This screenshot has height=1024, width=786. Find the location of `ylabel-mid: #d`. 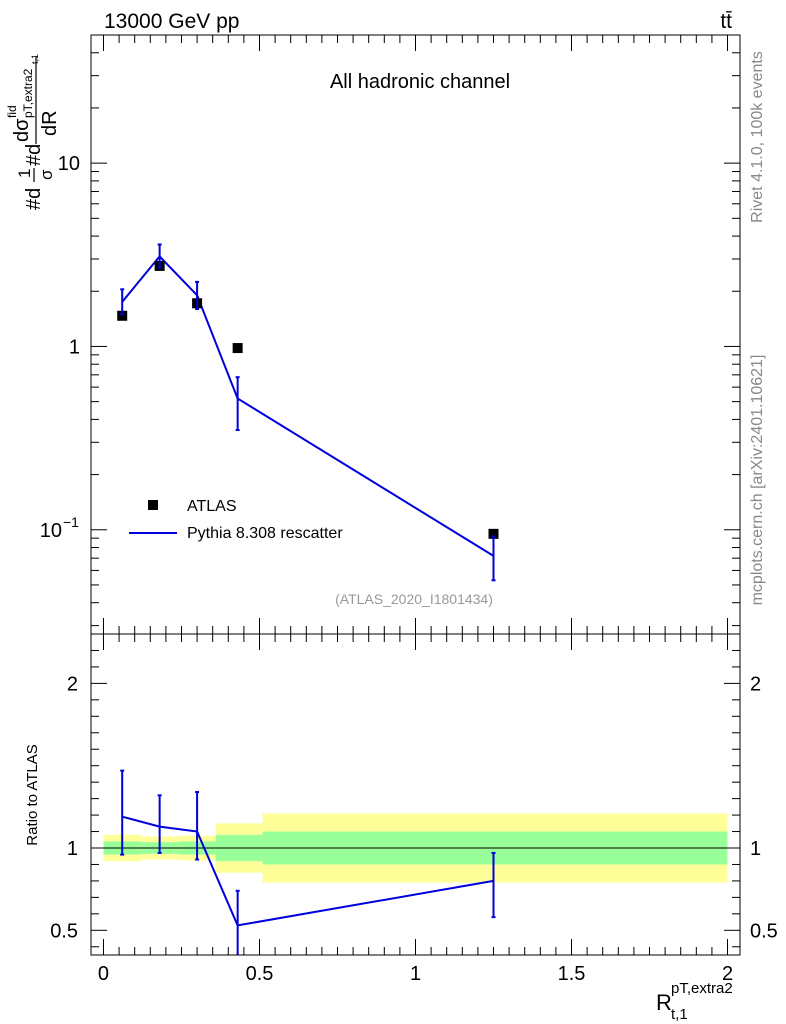

ylabel-mid: #d is located at coordinates (34, 155).